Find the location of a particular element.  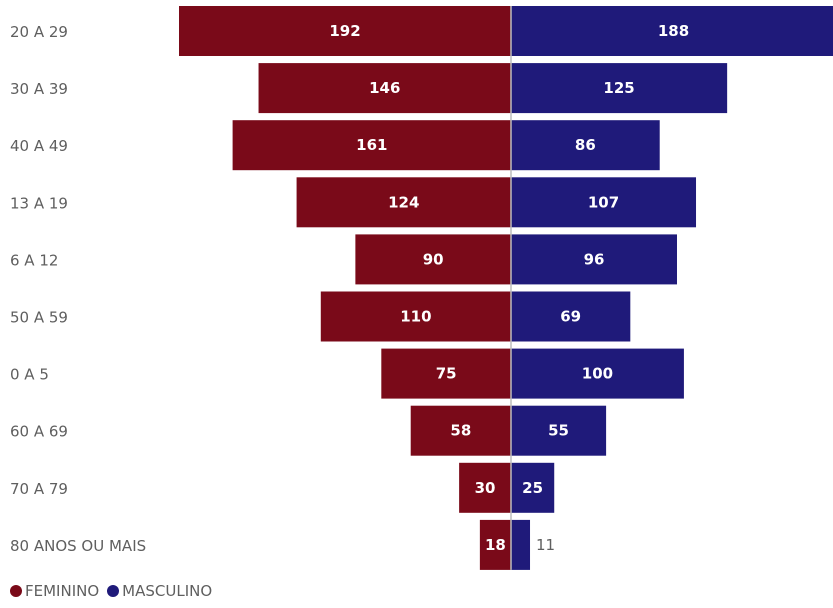

legend-label-feminino: FEMININO is located at coordinates (62, 591).